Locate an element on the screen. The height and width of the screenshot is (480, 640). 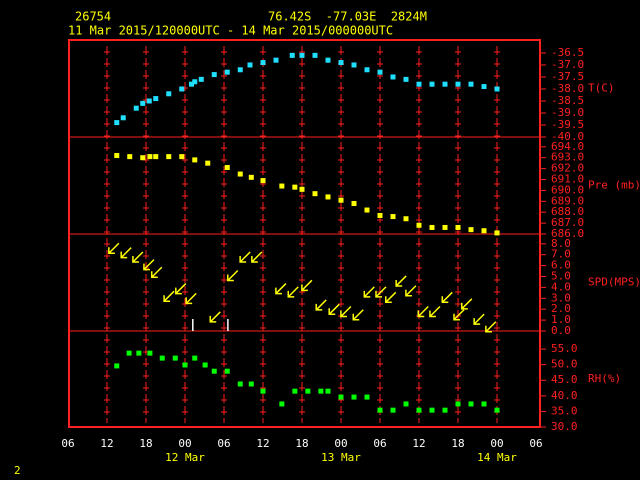
y-tick-label: 3.0 is located at coordinates (561, 297).